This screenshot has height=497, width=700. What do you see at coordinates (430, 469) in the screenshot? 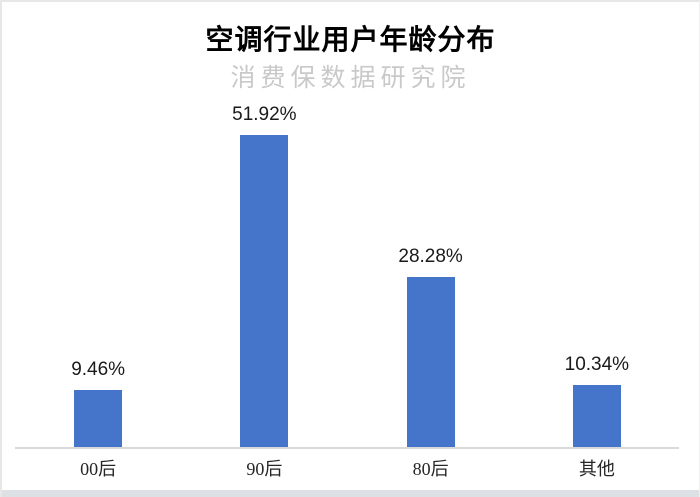
I see `category-label: 80后` at bounding box center [430, 469].